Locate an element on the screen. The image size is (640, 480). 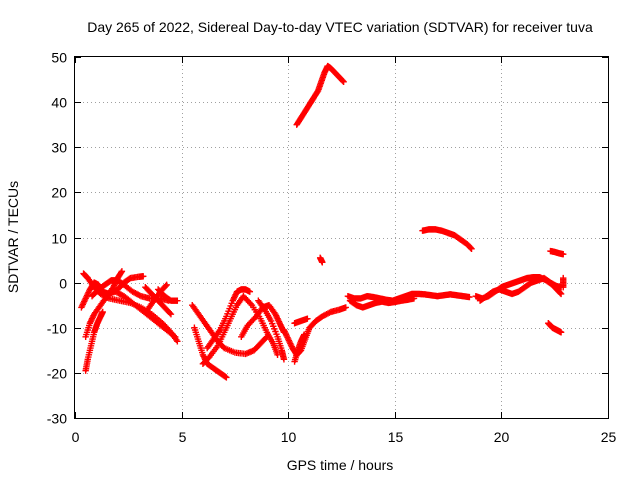
y-tick-label: -20 is located at coordinates (57, 374).